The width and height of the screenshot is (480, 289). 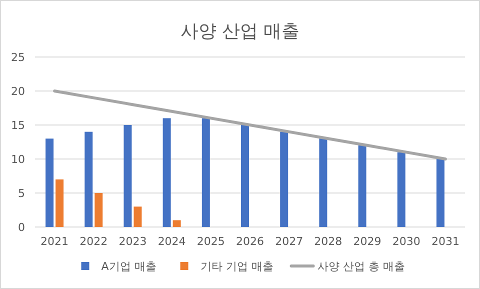 What do you see at coordinates (128, 266) in the screenshot?
I see `legend-label: A기업 매출` at bounding box center [128, 266].